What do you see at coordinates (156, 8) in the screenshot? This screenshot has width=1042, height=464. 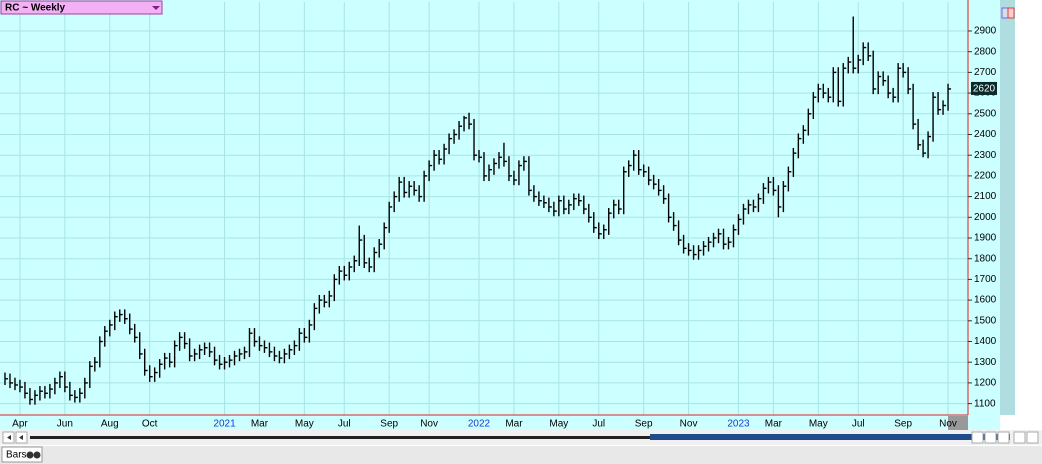 I see `dropdown-arrow` at bounding box center [156, 8].